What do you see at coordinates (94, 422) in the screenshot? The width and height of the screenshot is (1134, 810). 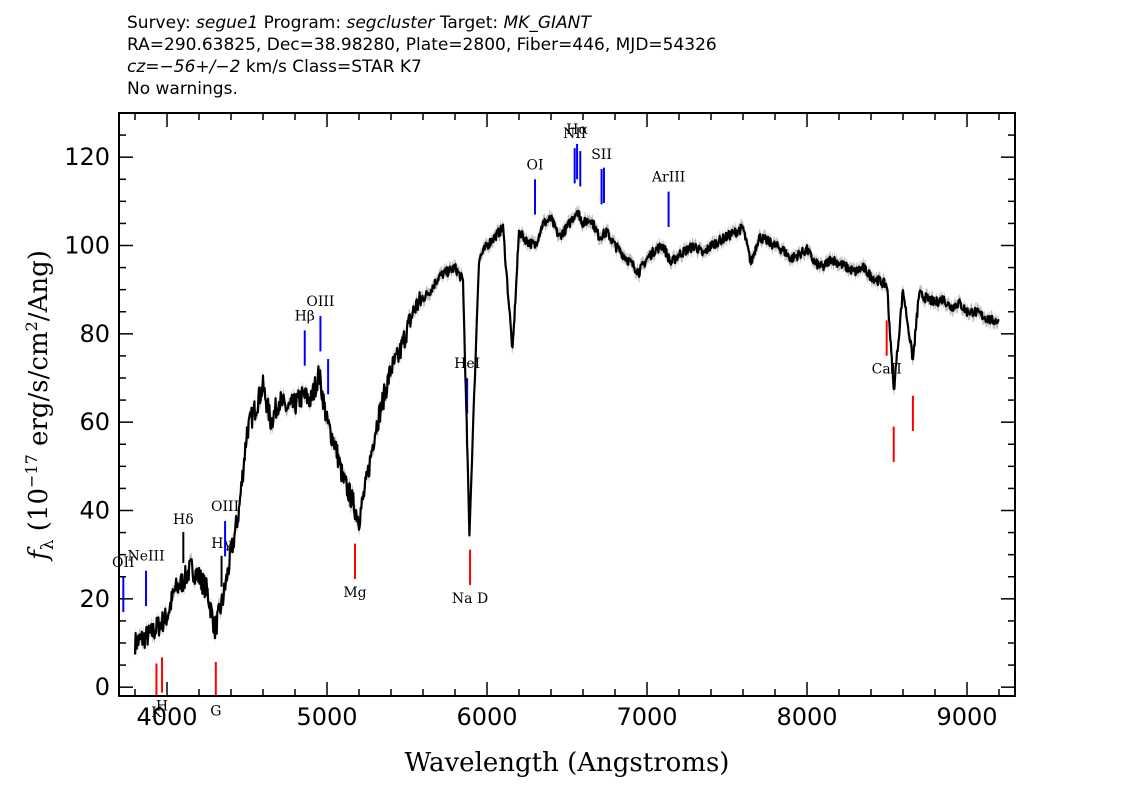 I see `y-tick-label: 60` at bounding box center [94, 422].